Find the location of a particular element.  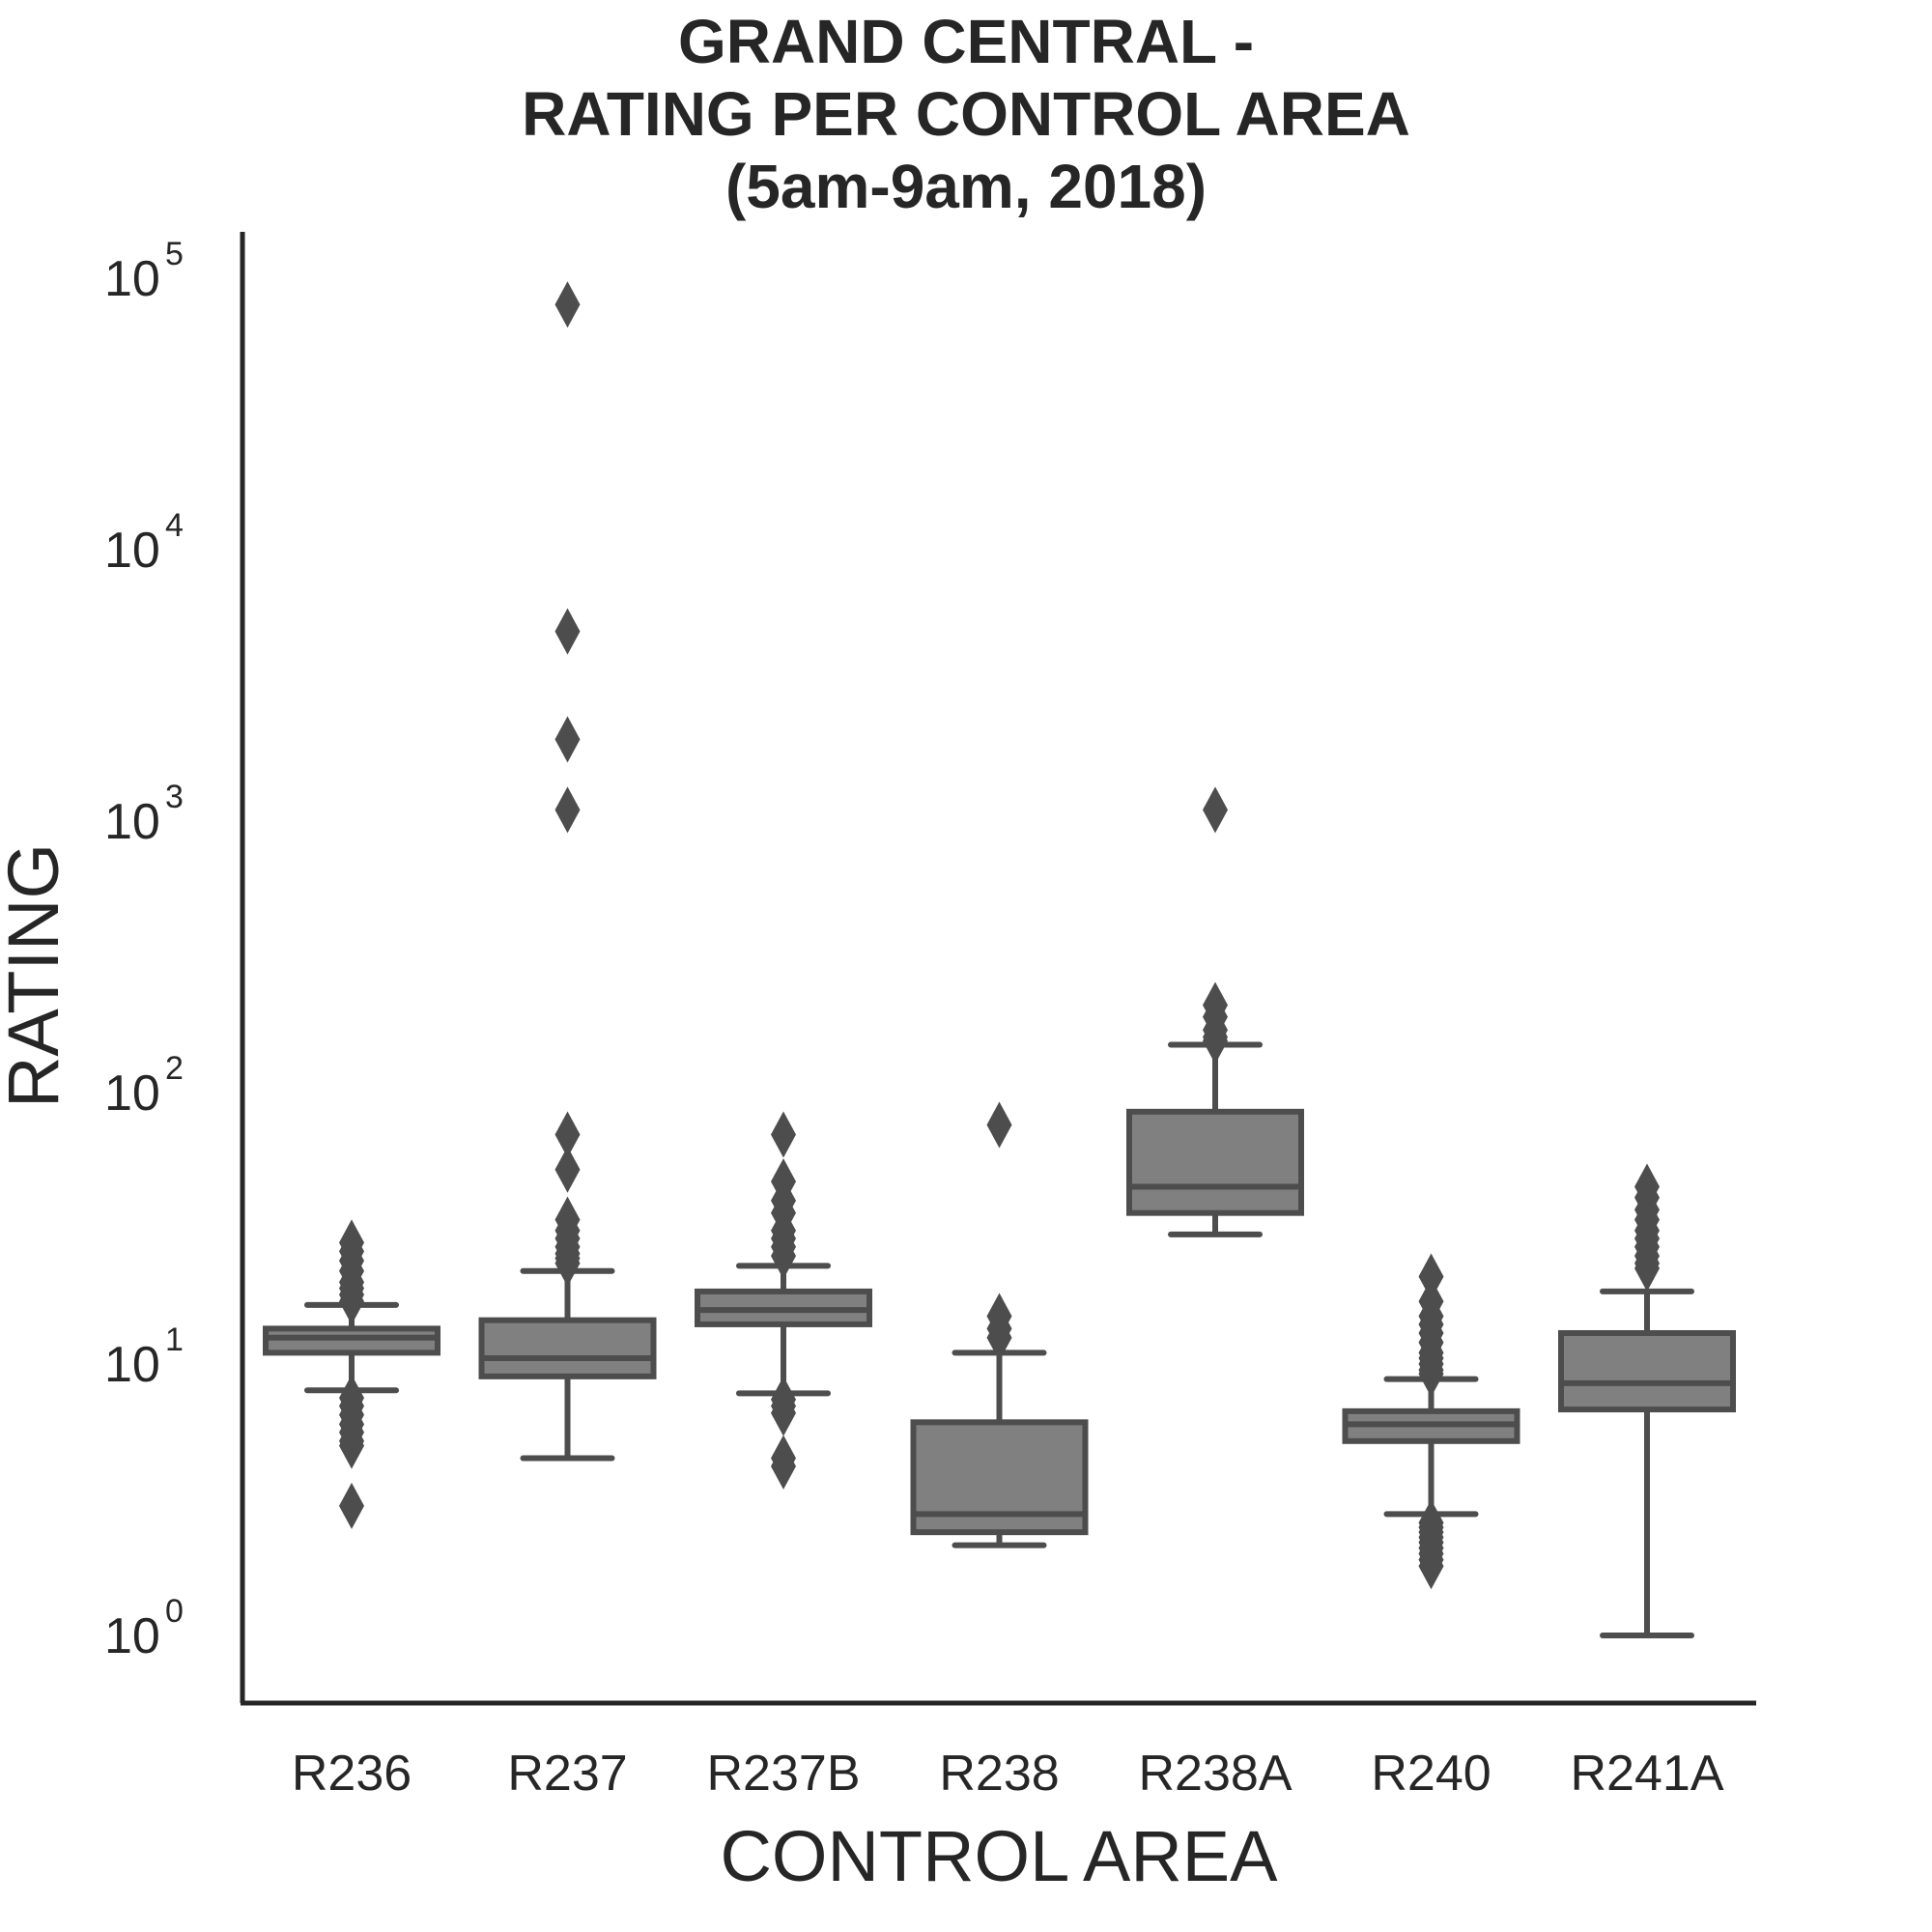

x-axis-label: CONTROL AREA is located at coordinates (999, 1856).